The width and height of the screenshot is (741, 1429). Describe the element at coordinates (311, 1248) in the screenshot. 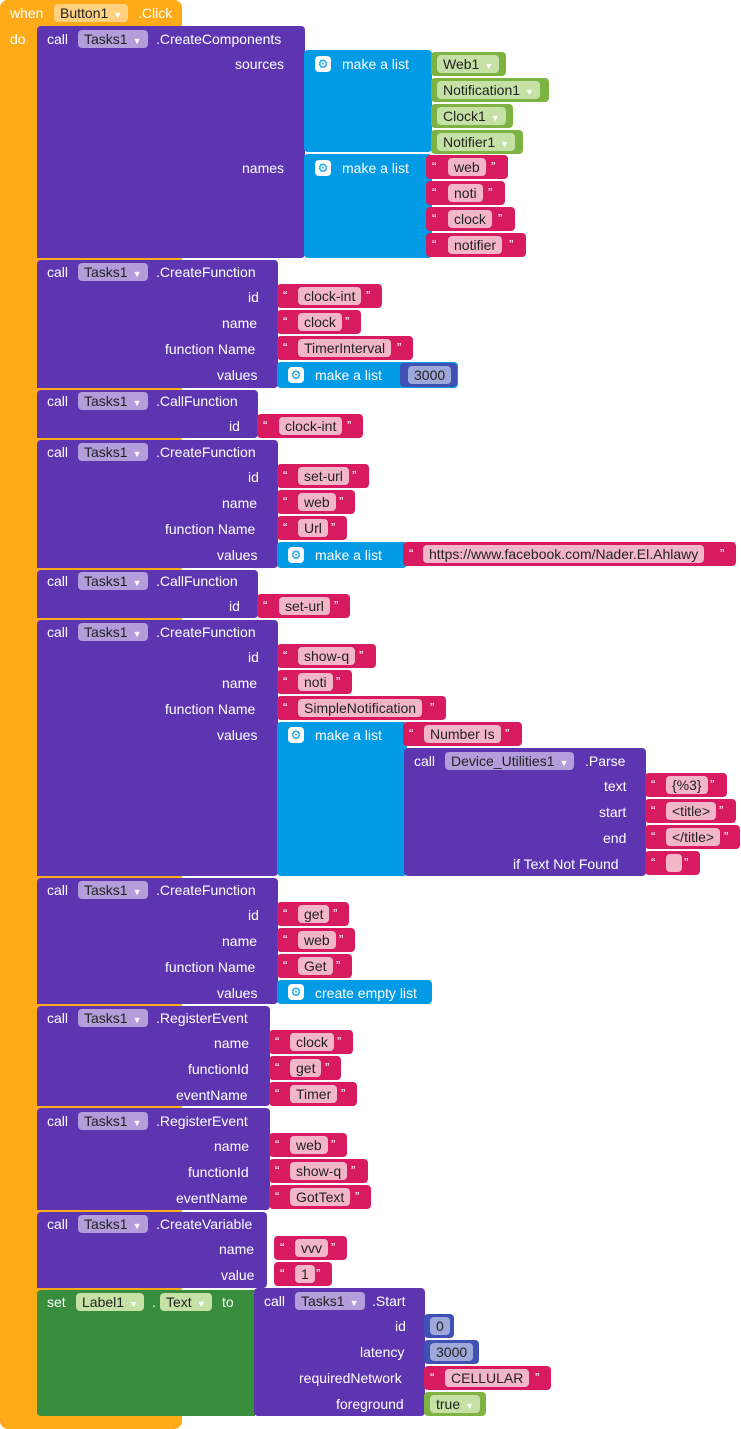

I see `text-value: vvv` at that location.